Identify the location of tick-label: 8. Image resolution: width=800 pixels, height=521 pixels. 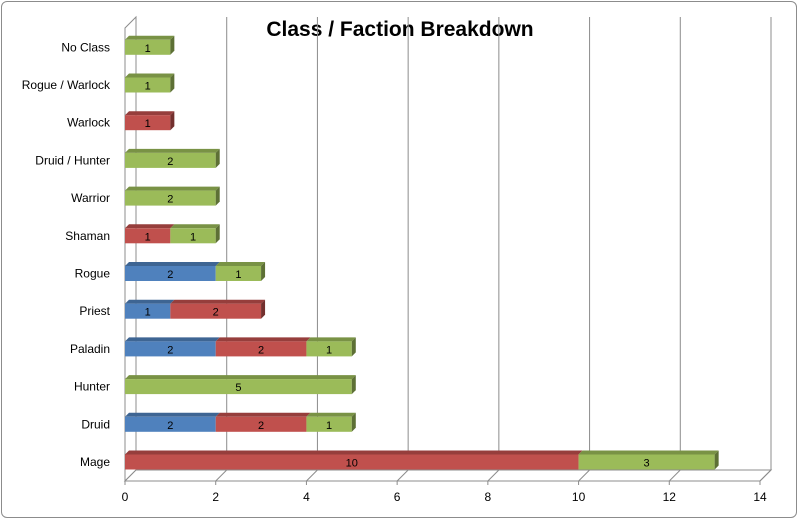
(488, 497).